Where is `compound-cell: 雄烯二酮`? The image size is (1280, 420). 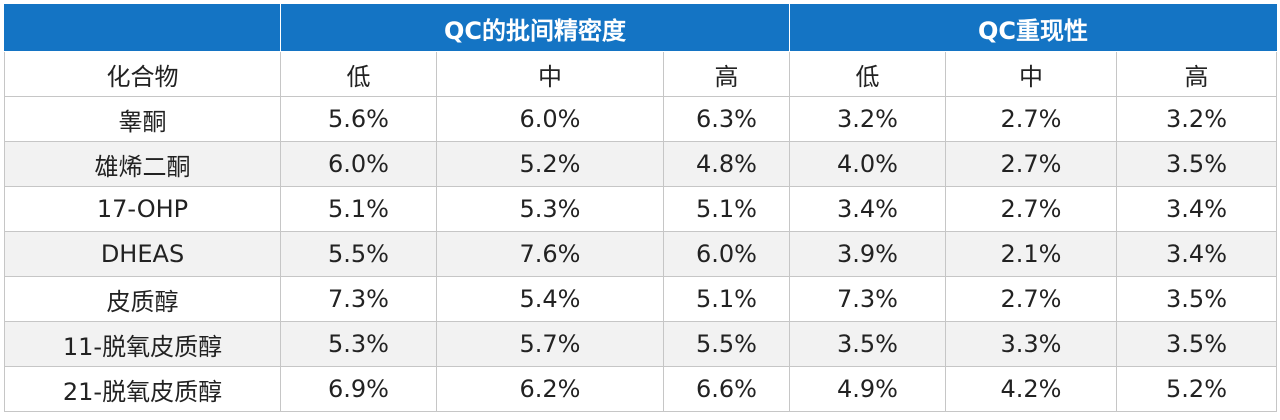
compound-cell: 雄烯二酮 is located at coordinates (142, 164).